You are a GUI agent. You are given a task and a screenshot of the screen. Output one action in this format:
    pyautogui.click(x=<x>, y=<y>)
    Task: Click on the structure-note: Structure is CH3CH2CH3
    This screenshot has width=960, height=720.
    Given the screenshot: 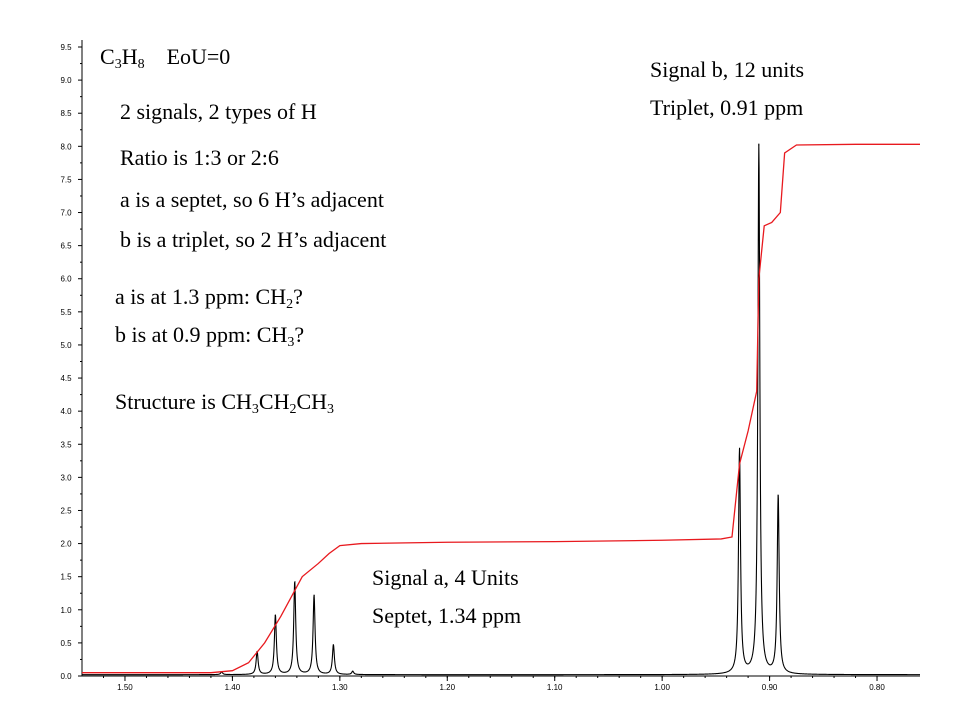 What is the action you would take?
    pyautogui.click(x=225, y=403)
    